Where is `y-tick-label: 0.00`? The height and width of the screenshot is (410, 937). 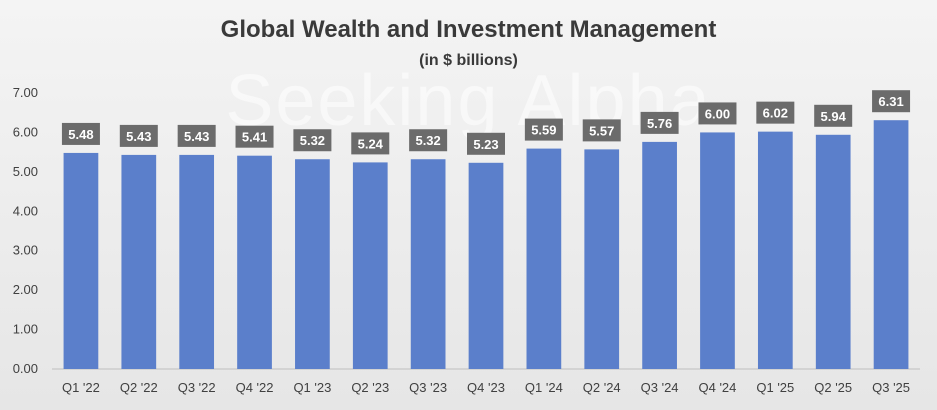
y-tick-label: 0.00 is located at coordinates (25, 368).